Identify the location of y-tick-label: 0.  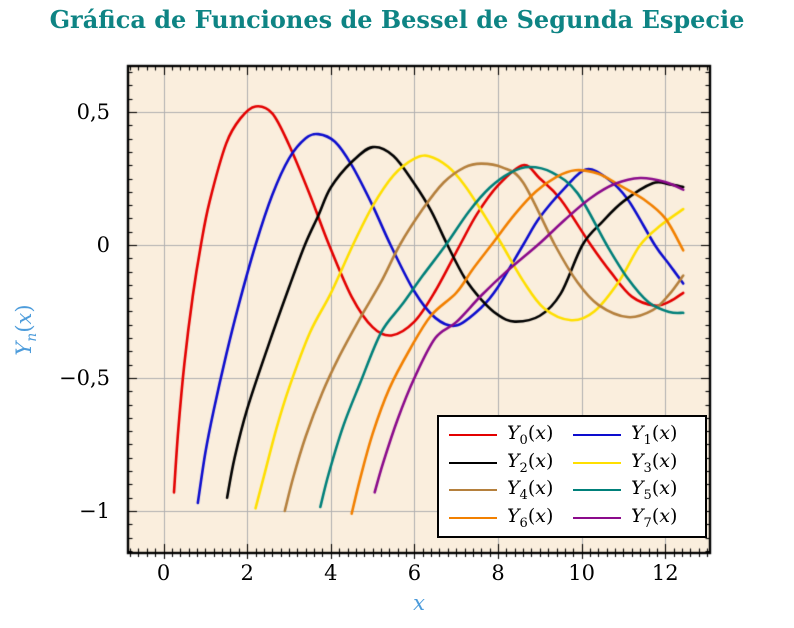
(103, 245).